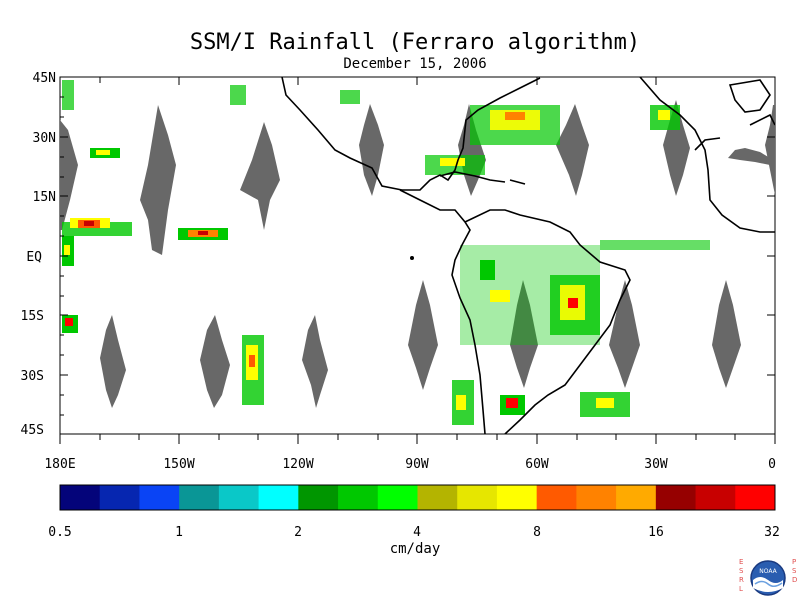 The image size is (800, 600). I want to click on colorbar, so click(418, 497).